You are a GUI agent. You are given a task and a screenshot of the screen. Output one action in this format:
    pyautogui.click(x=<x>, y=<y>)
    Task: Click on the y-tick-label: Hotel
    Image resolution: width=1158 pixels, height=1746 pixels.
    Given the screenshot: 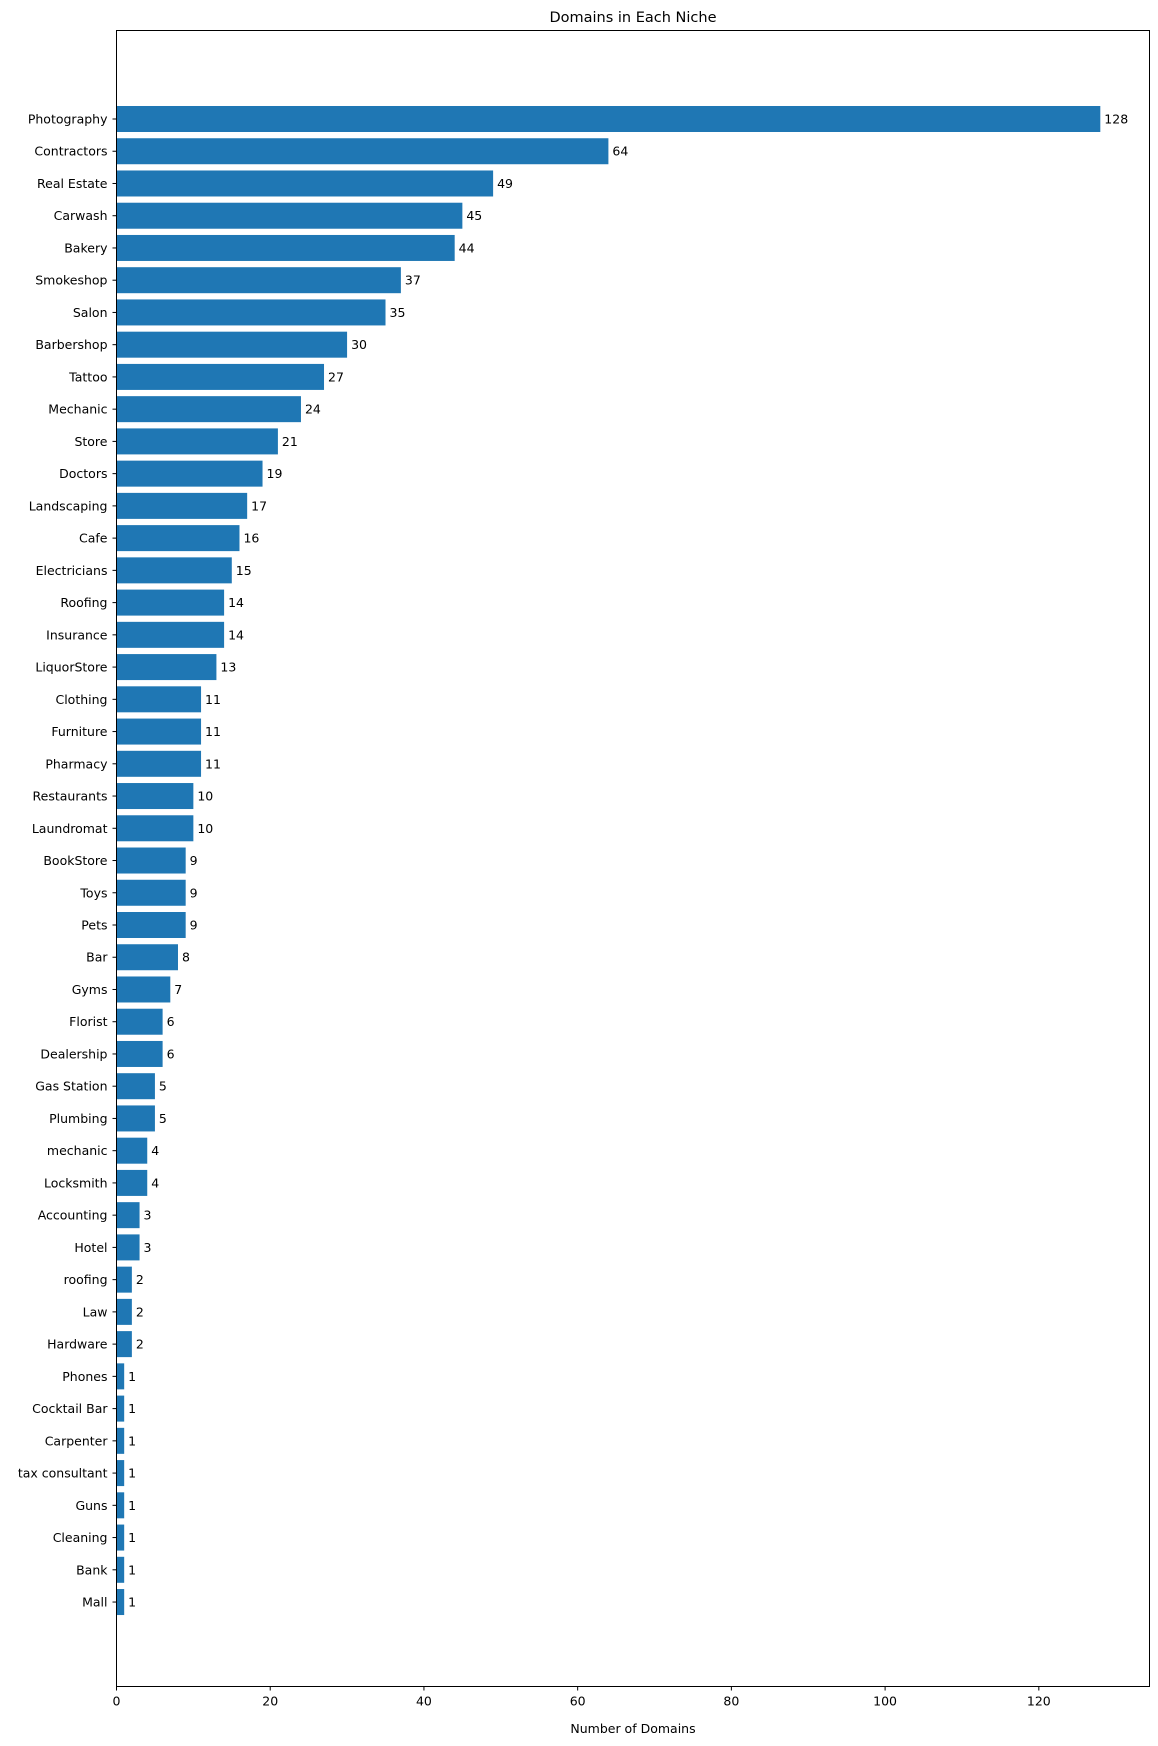 What is the action you would take?
    pyautogui.click(x=90, y=1247)
    